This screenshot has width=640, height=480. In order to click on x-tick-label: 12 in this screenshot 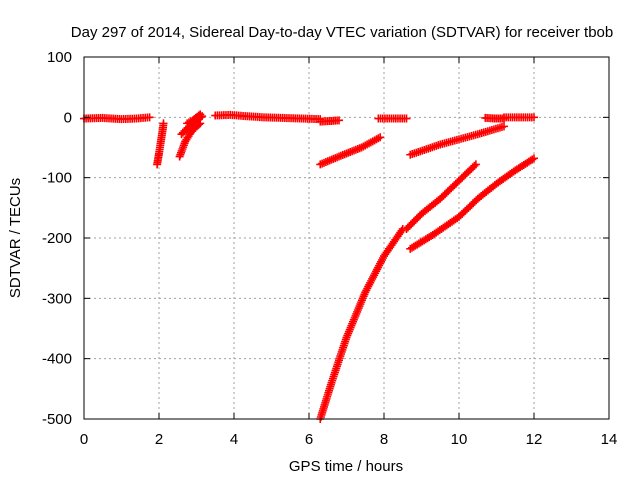, I will do `click(534, 439)`.